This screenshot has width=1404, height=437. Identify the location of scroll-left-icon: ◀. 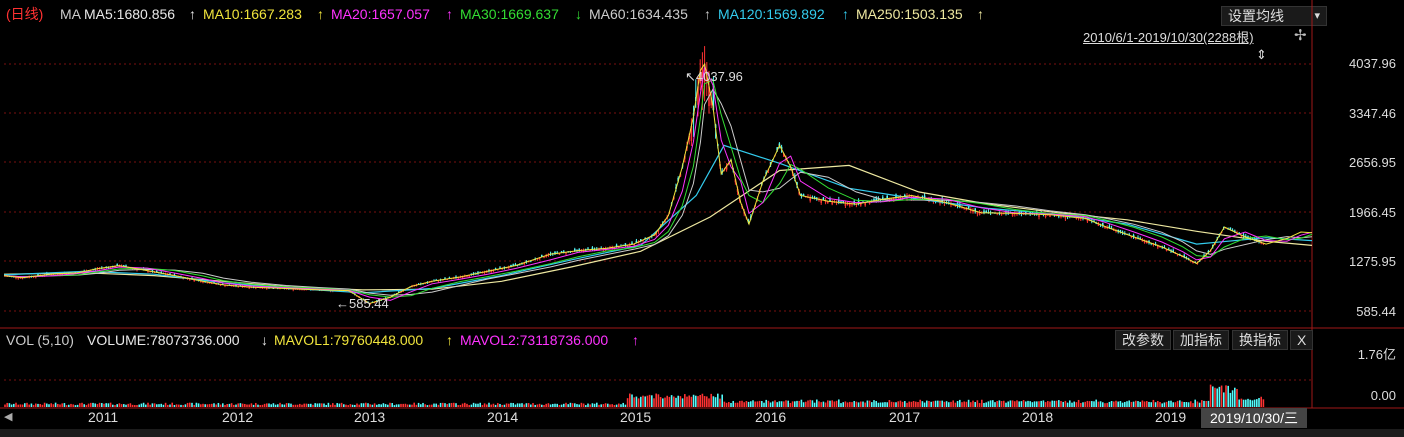
(8, 417).